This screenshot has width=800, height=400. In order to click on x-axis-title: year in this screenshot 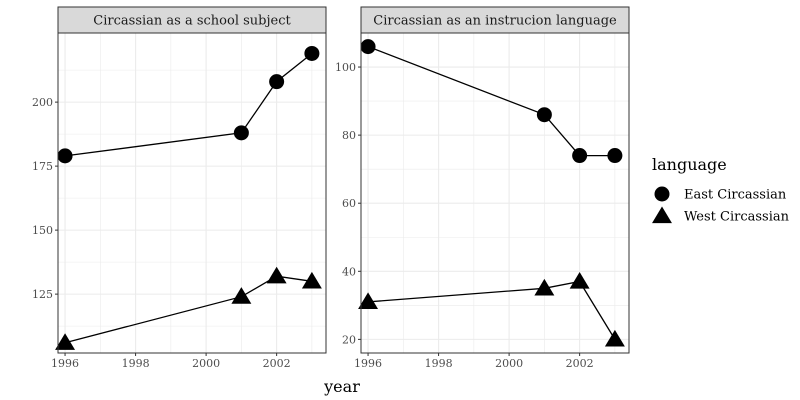, I will do `click(341, 386)`.